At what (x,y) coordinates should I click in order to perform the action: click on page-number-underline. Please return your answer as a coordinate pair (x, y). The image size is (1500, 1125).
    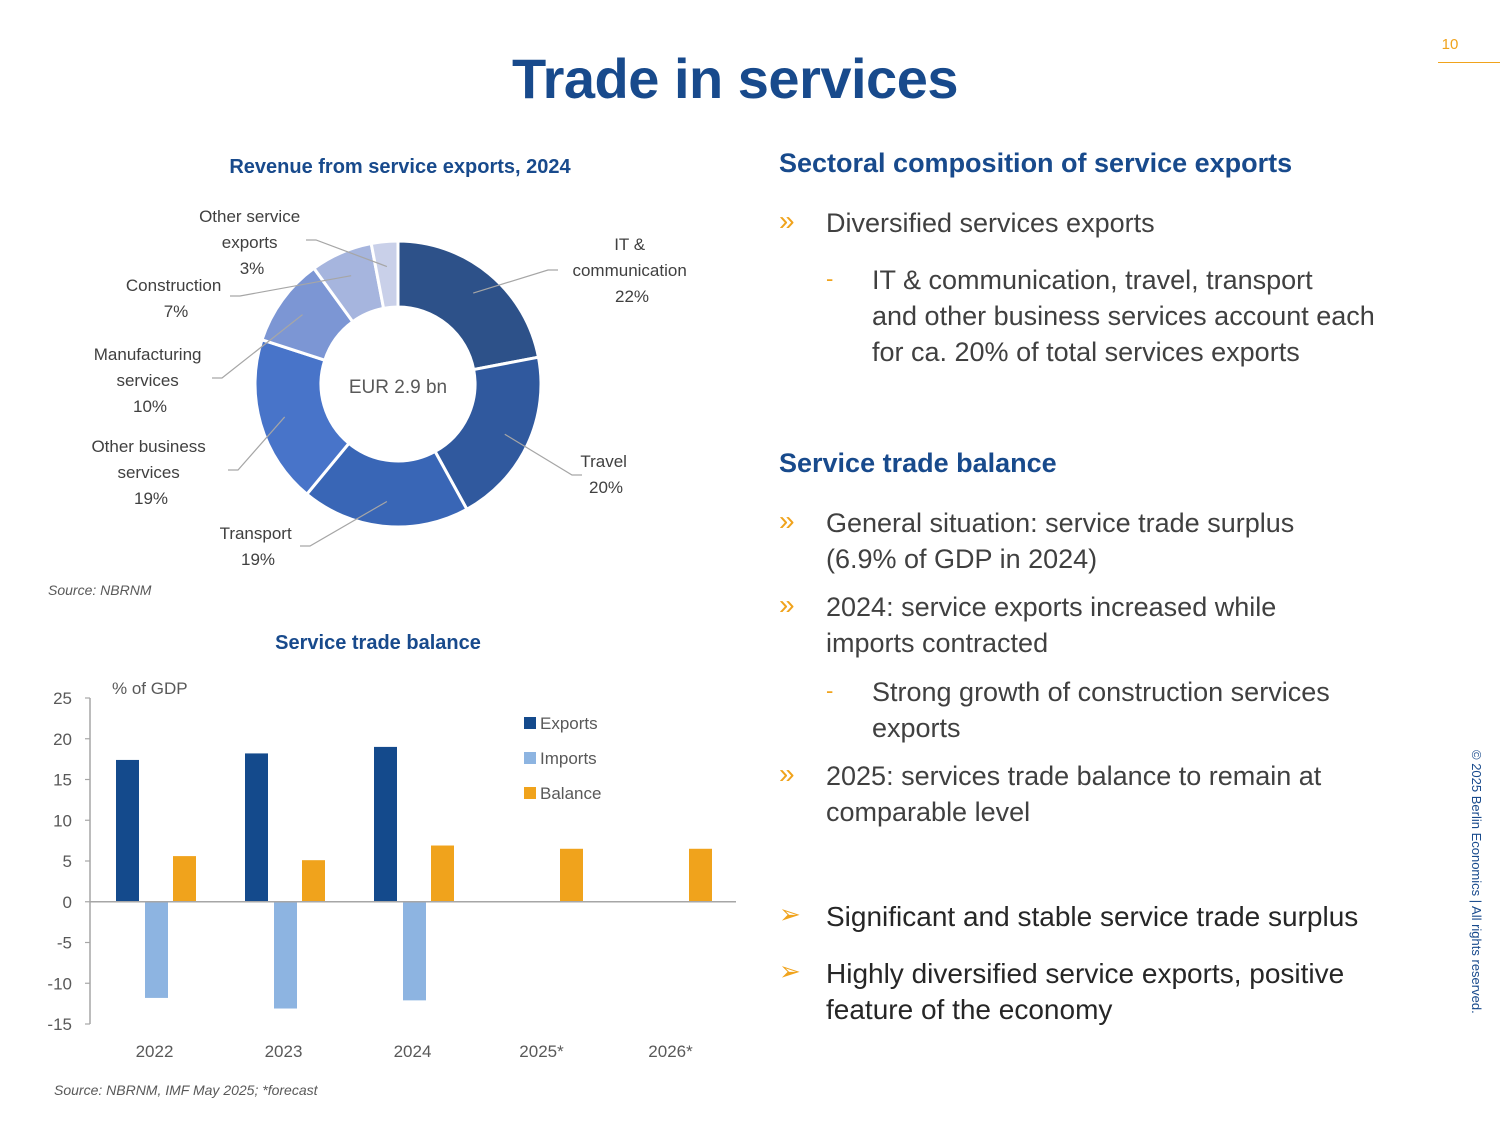
    Looking at the image, I should click on (1469, 62).